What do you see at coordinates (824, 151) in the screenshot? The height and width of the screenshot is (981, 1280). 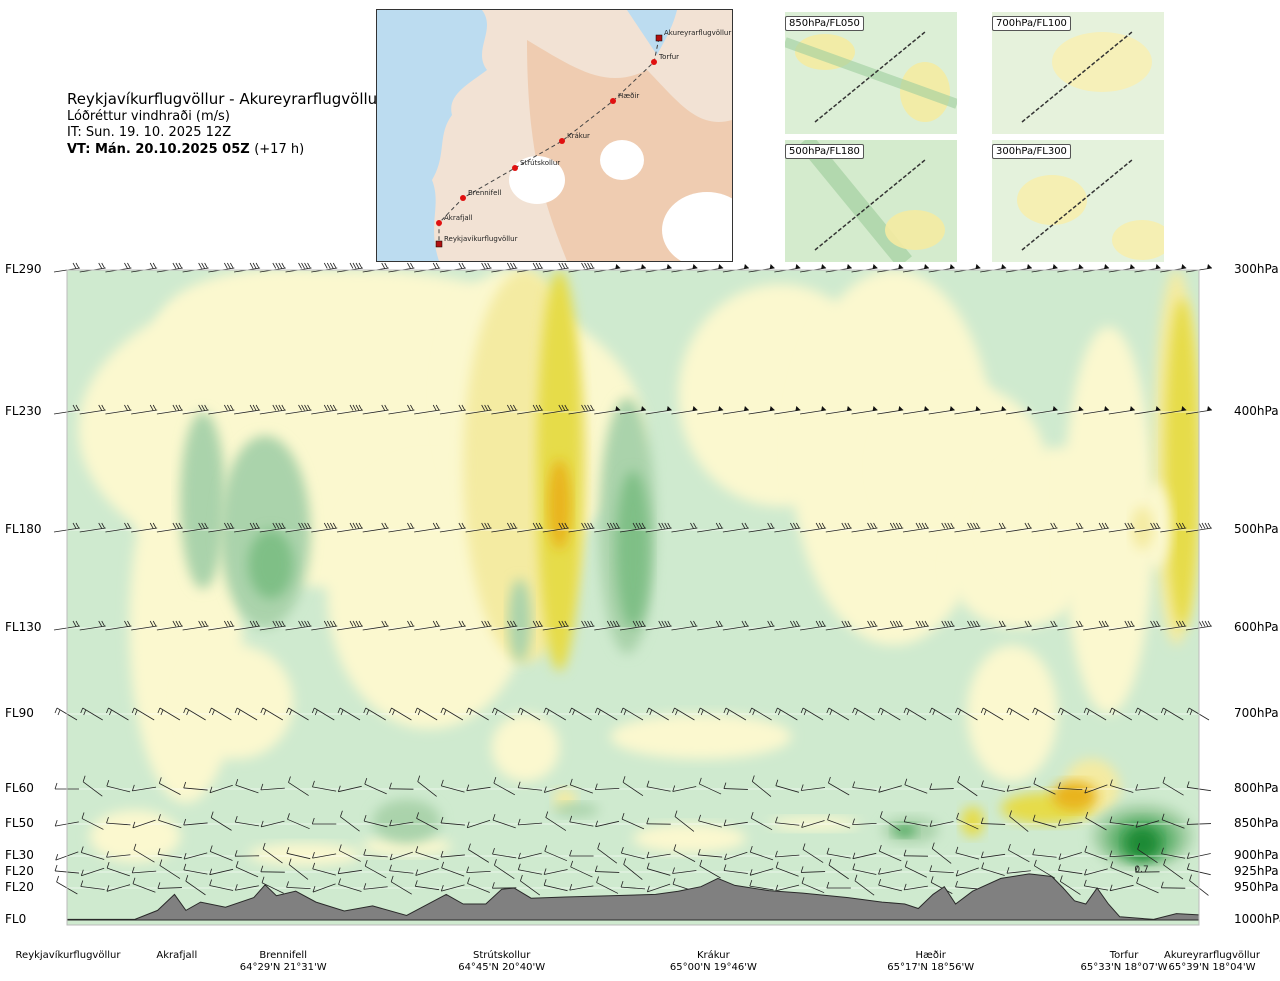 I see `level-map-500-label: 500hPa/FL180` at bounding box center [824, 151].